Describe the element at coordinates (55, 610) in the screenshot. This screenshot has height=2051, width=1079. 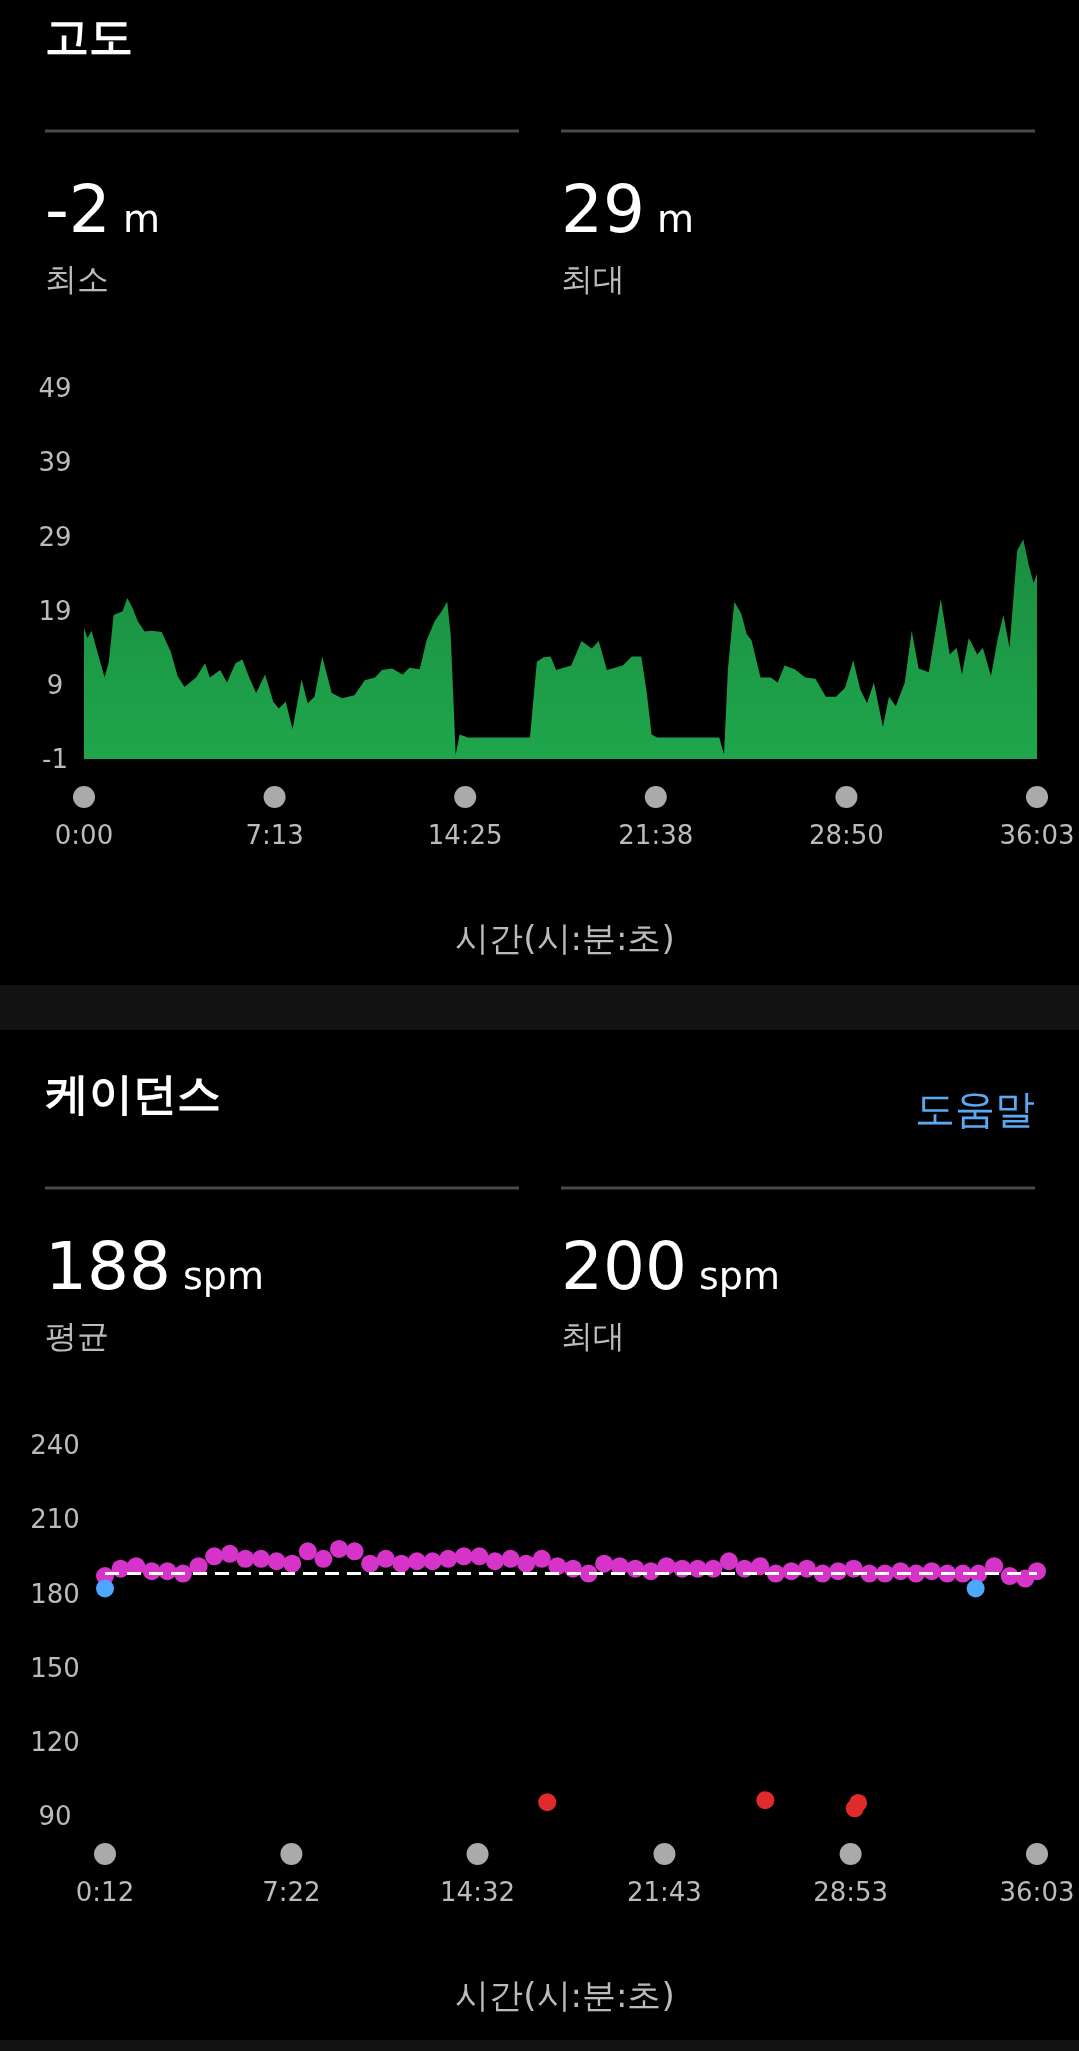
I see `y-tick-label: 19` at that location.